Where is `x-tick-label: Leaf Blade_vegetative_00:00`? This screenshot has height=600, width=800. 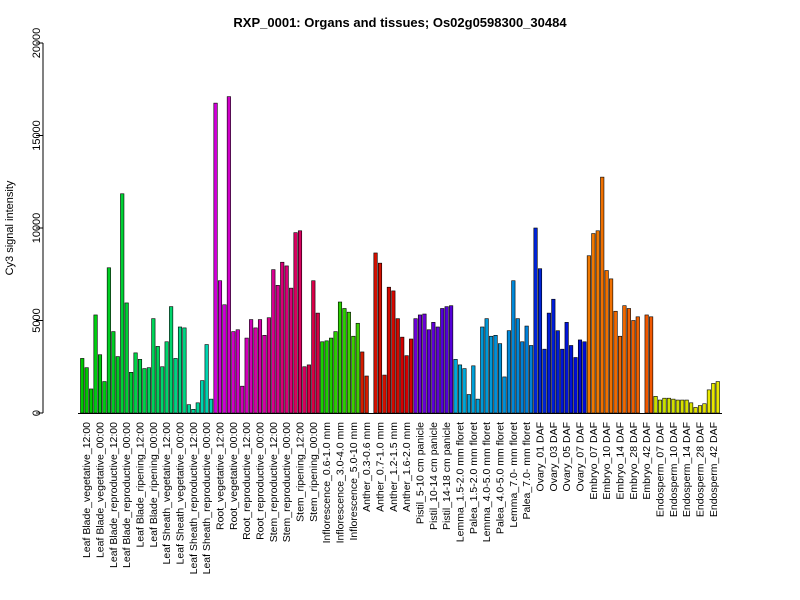
x-tick-label: Leaf Blade_vegetative_00:00 is located at coordinates (101, 490).